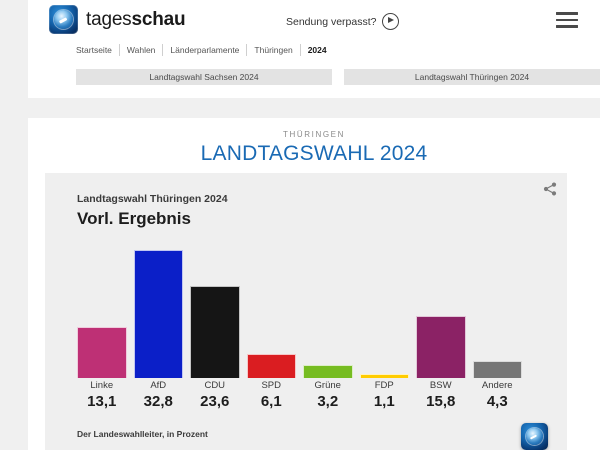  What do you see at coordinates (158, 313) in the screenshot?
I see `bar-afd` at bounding box center [158, 313].